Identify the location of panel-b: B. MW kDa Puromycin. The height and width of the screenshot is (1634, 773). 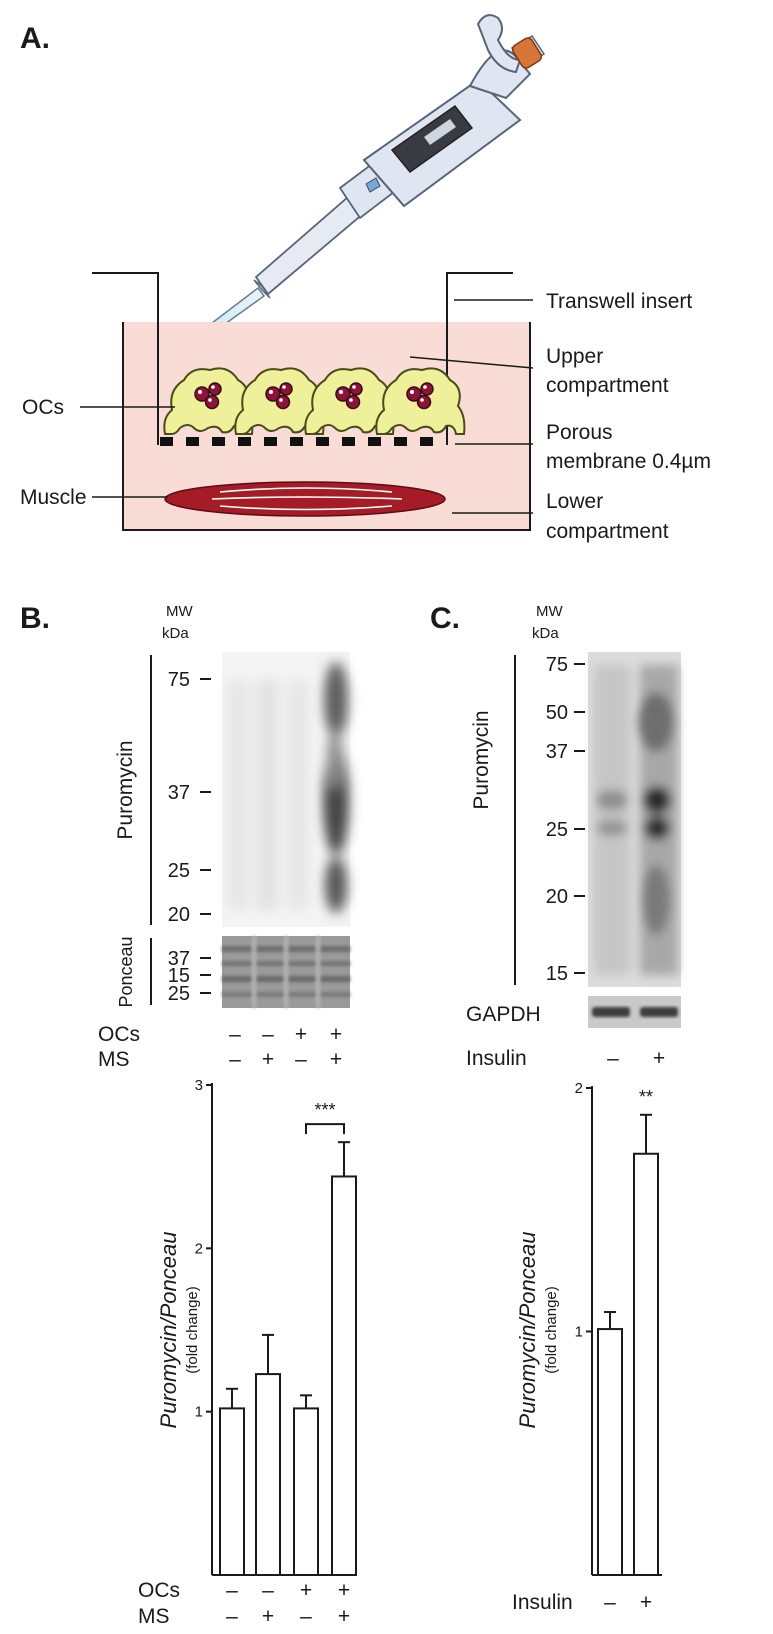
(185, 836).